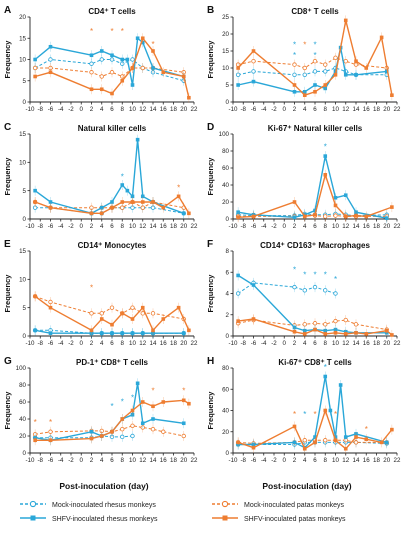 The width and height of the screenshot is (406, 550). Describe the element at coordinates (88, 504) in the screenshot. I see `legend-item-mock-rhesus: Mock-inoculated rhesus monkeys` at that location.